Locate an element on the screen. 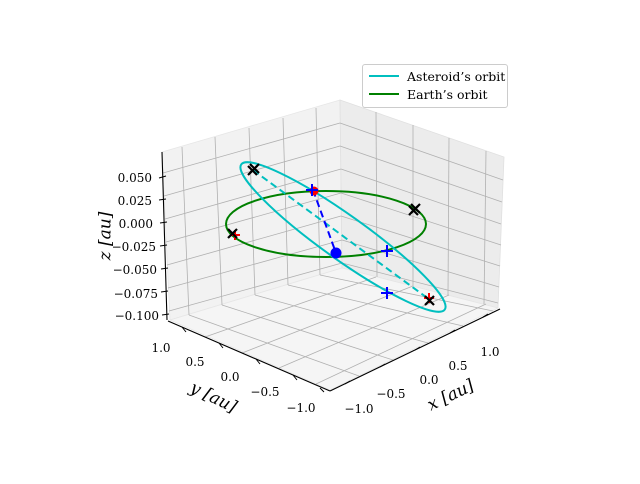  y-tick: 0.0 is located at coordinates (229, 377).